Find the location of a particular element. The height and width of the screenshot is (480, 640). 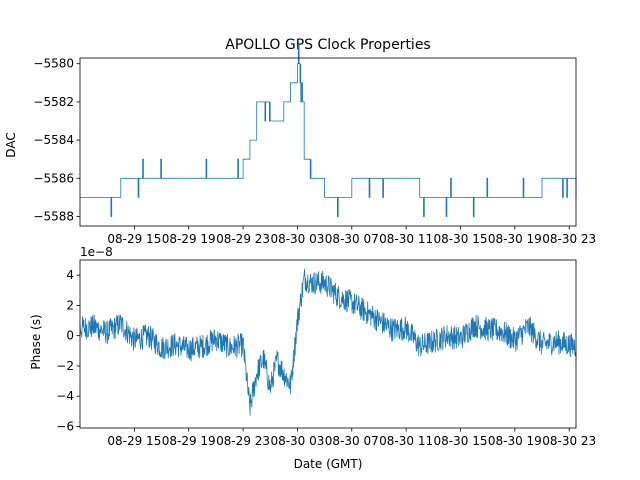

y-tick-label: −4 is located at coordinates (65, 396).